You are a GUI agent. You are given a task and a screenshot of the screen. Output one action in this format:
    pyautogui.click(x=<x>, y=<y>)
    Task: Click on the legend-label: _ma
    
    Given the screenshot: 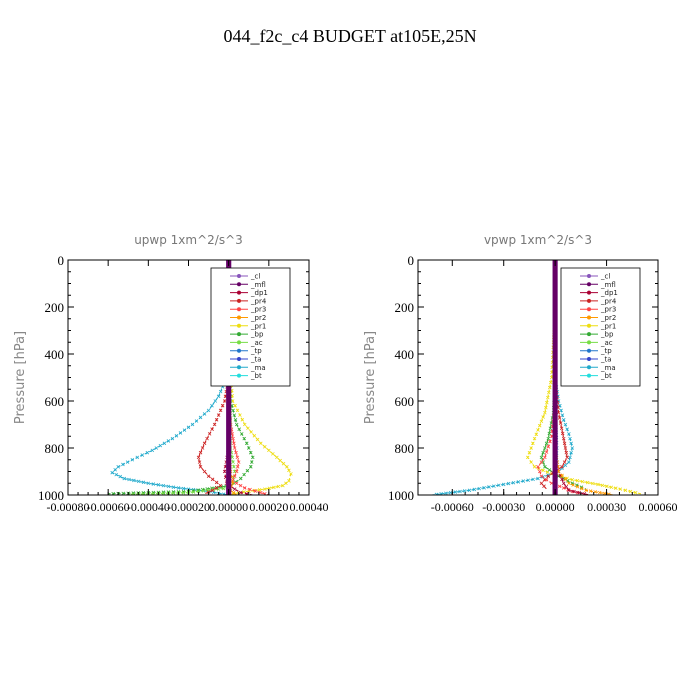 What is the action you would take?
    pyautogui.click(x=258, y=368)
    